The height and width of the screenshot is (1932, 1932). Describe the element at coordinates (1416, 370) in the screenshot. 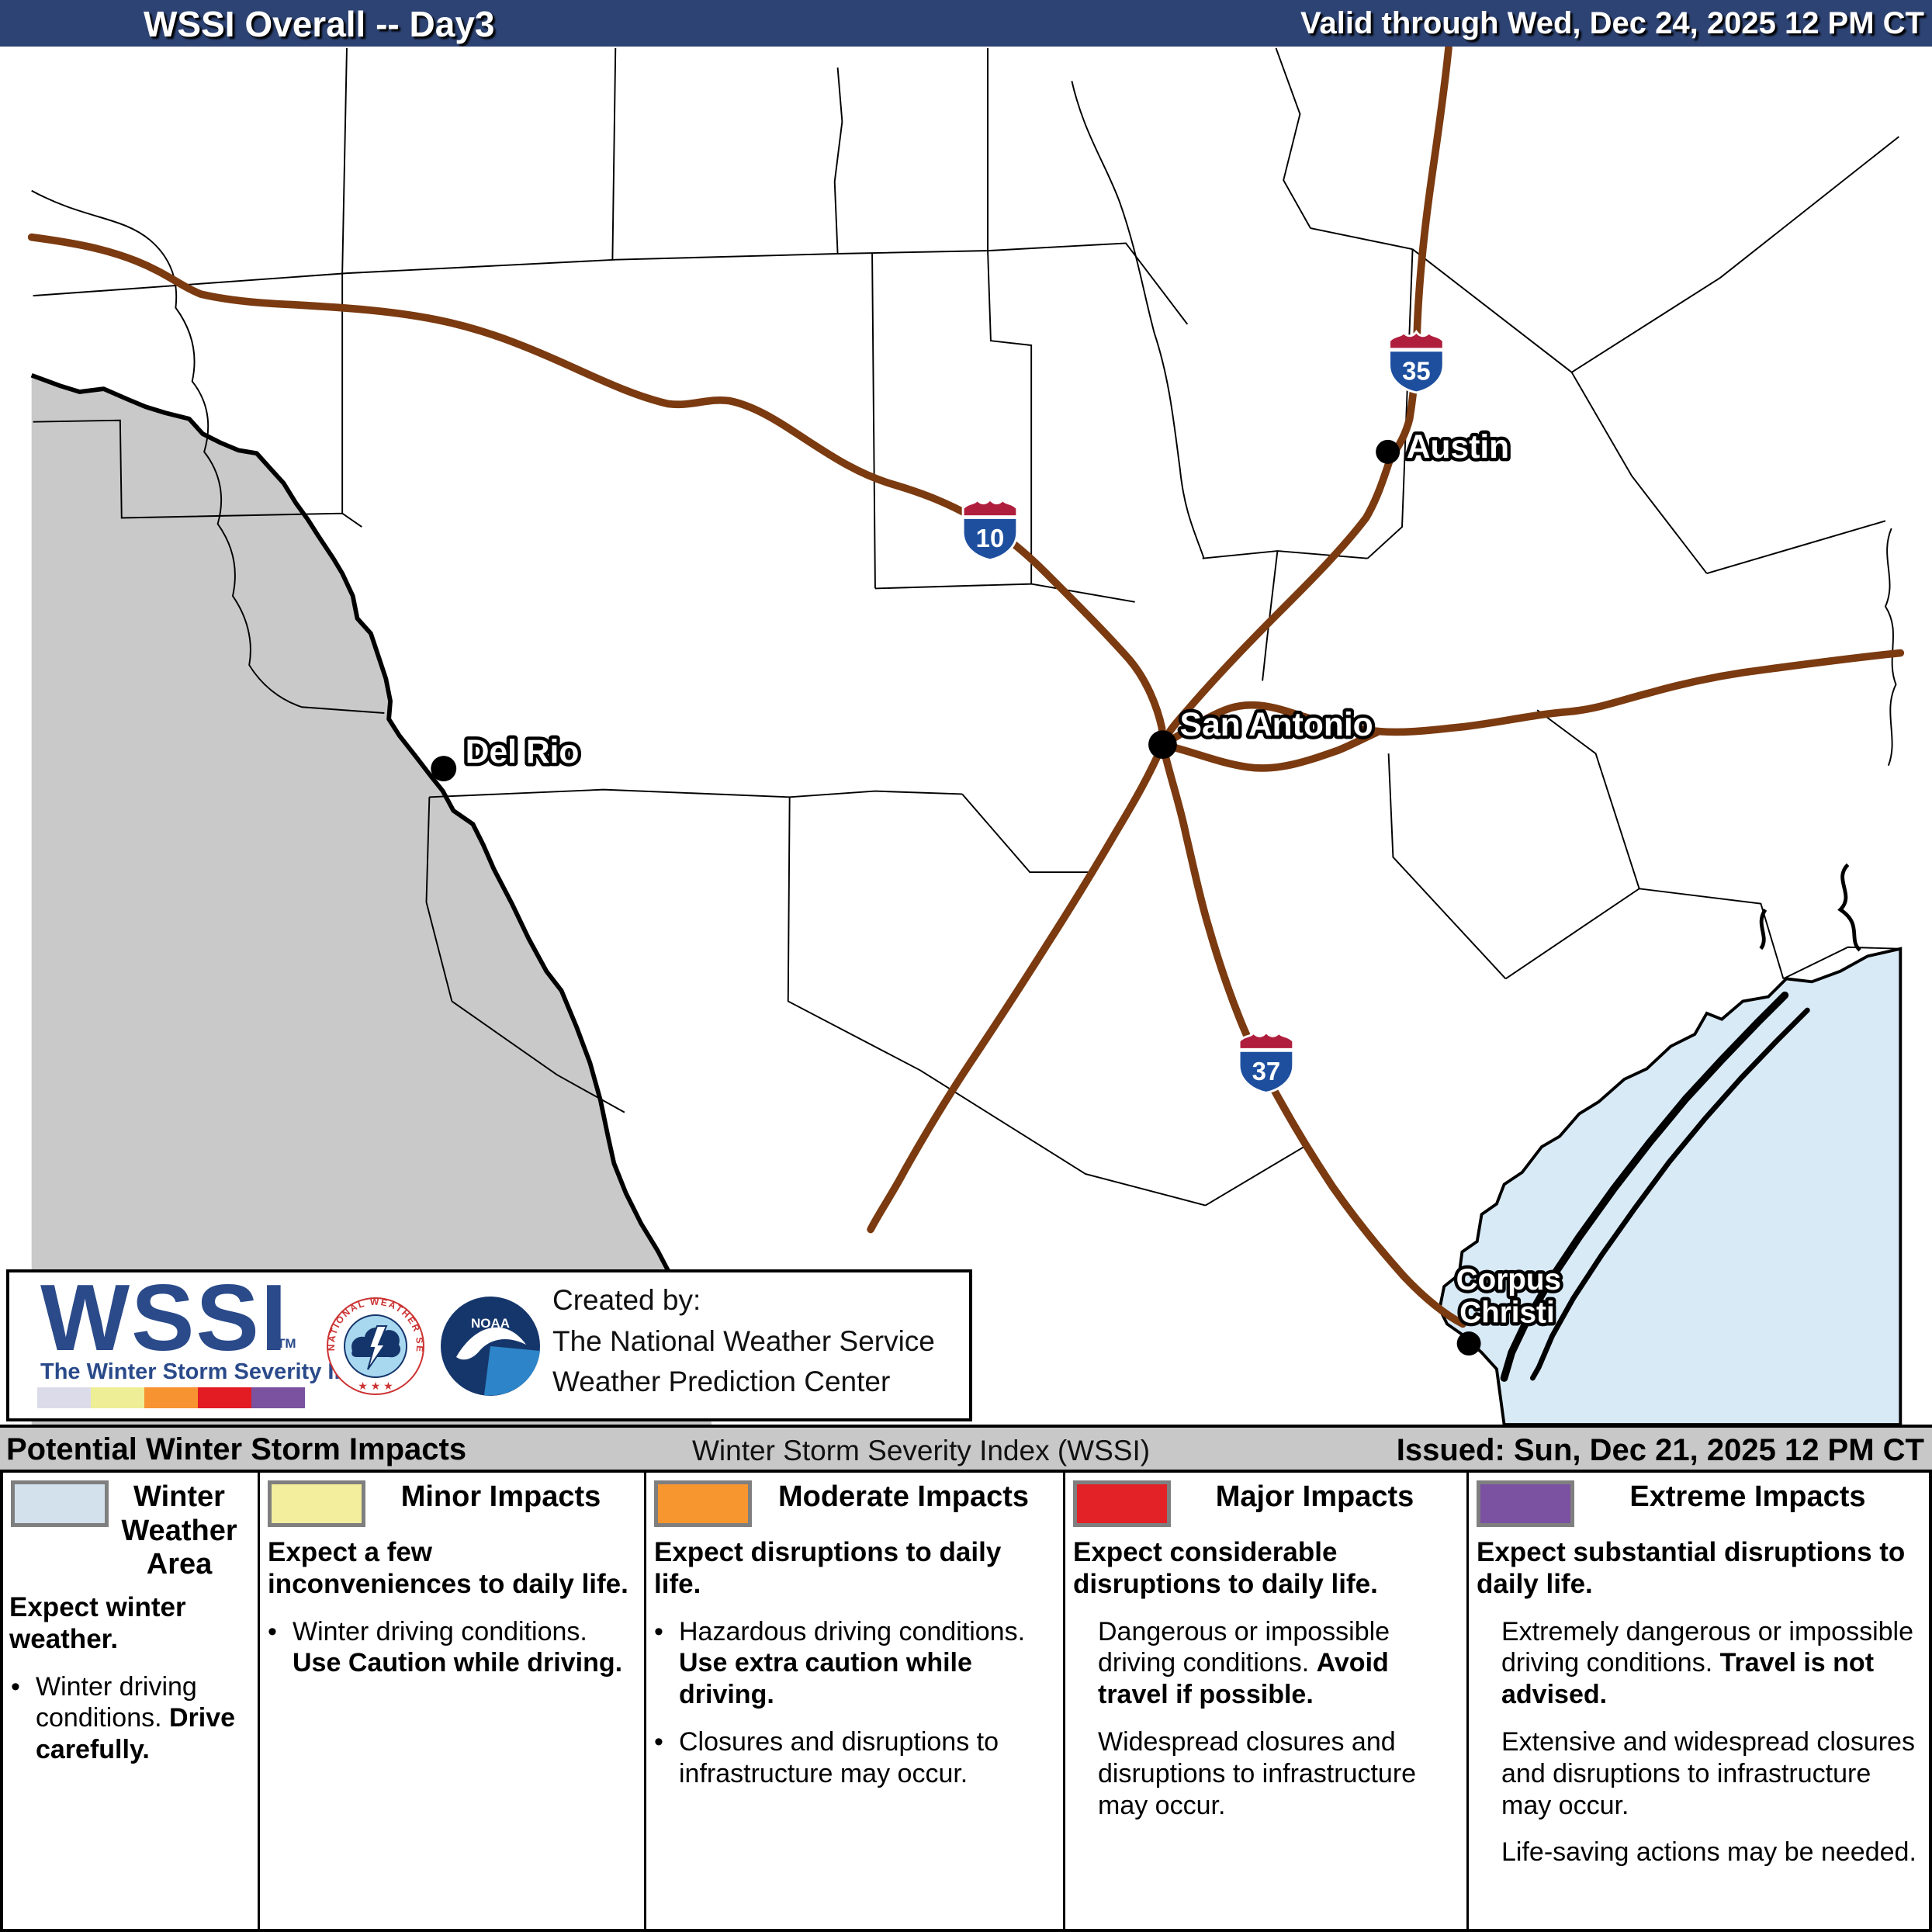

I see `i35-shield-number: 35` at that location.